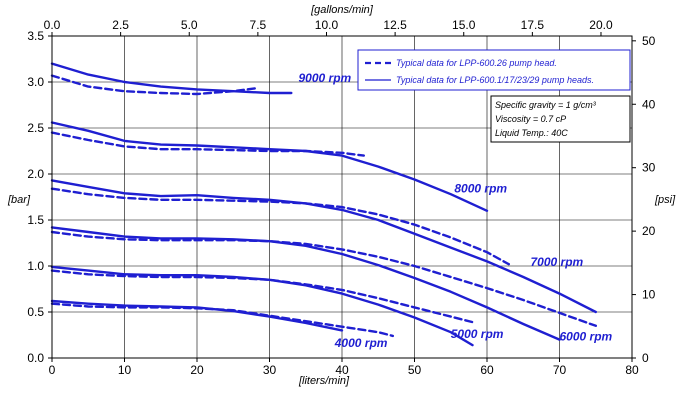  Describe the element at coordinates (342, 10) in the screenshot. I see `x2-axis-title: [gallons/min]` at that location.